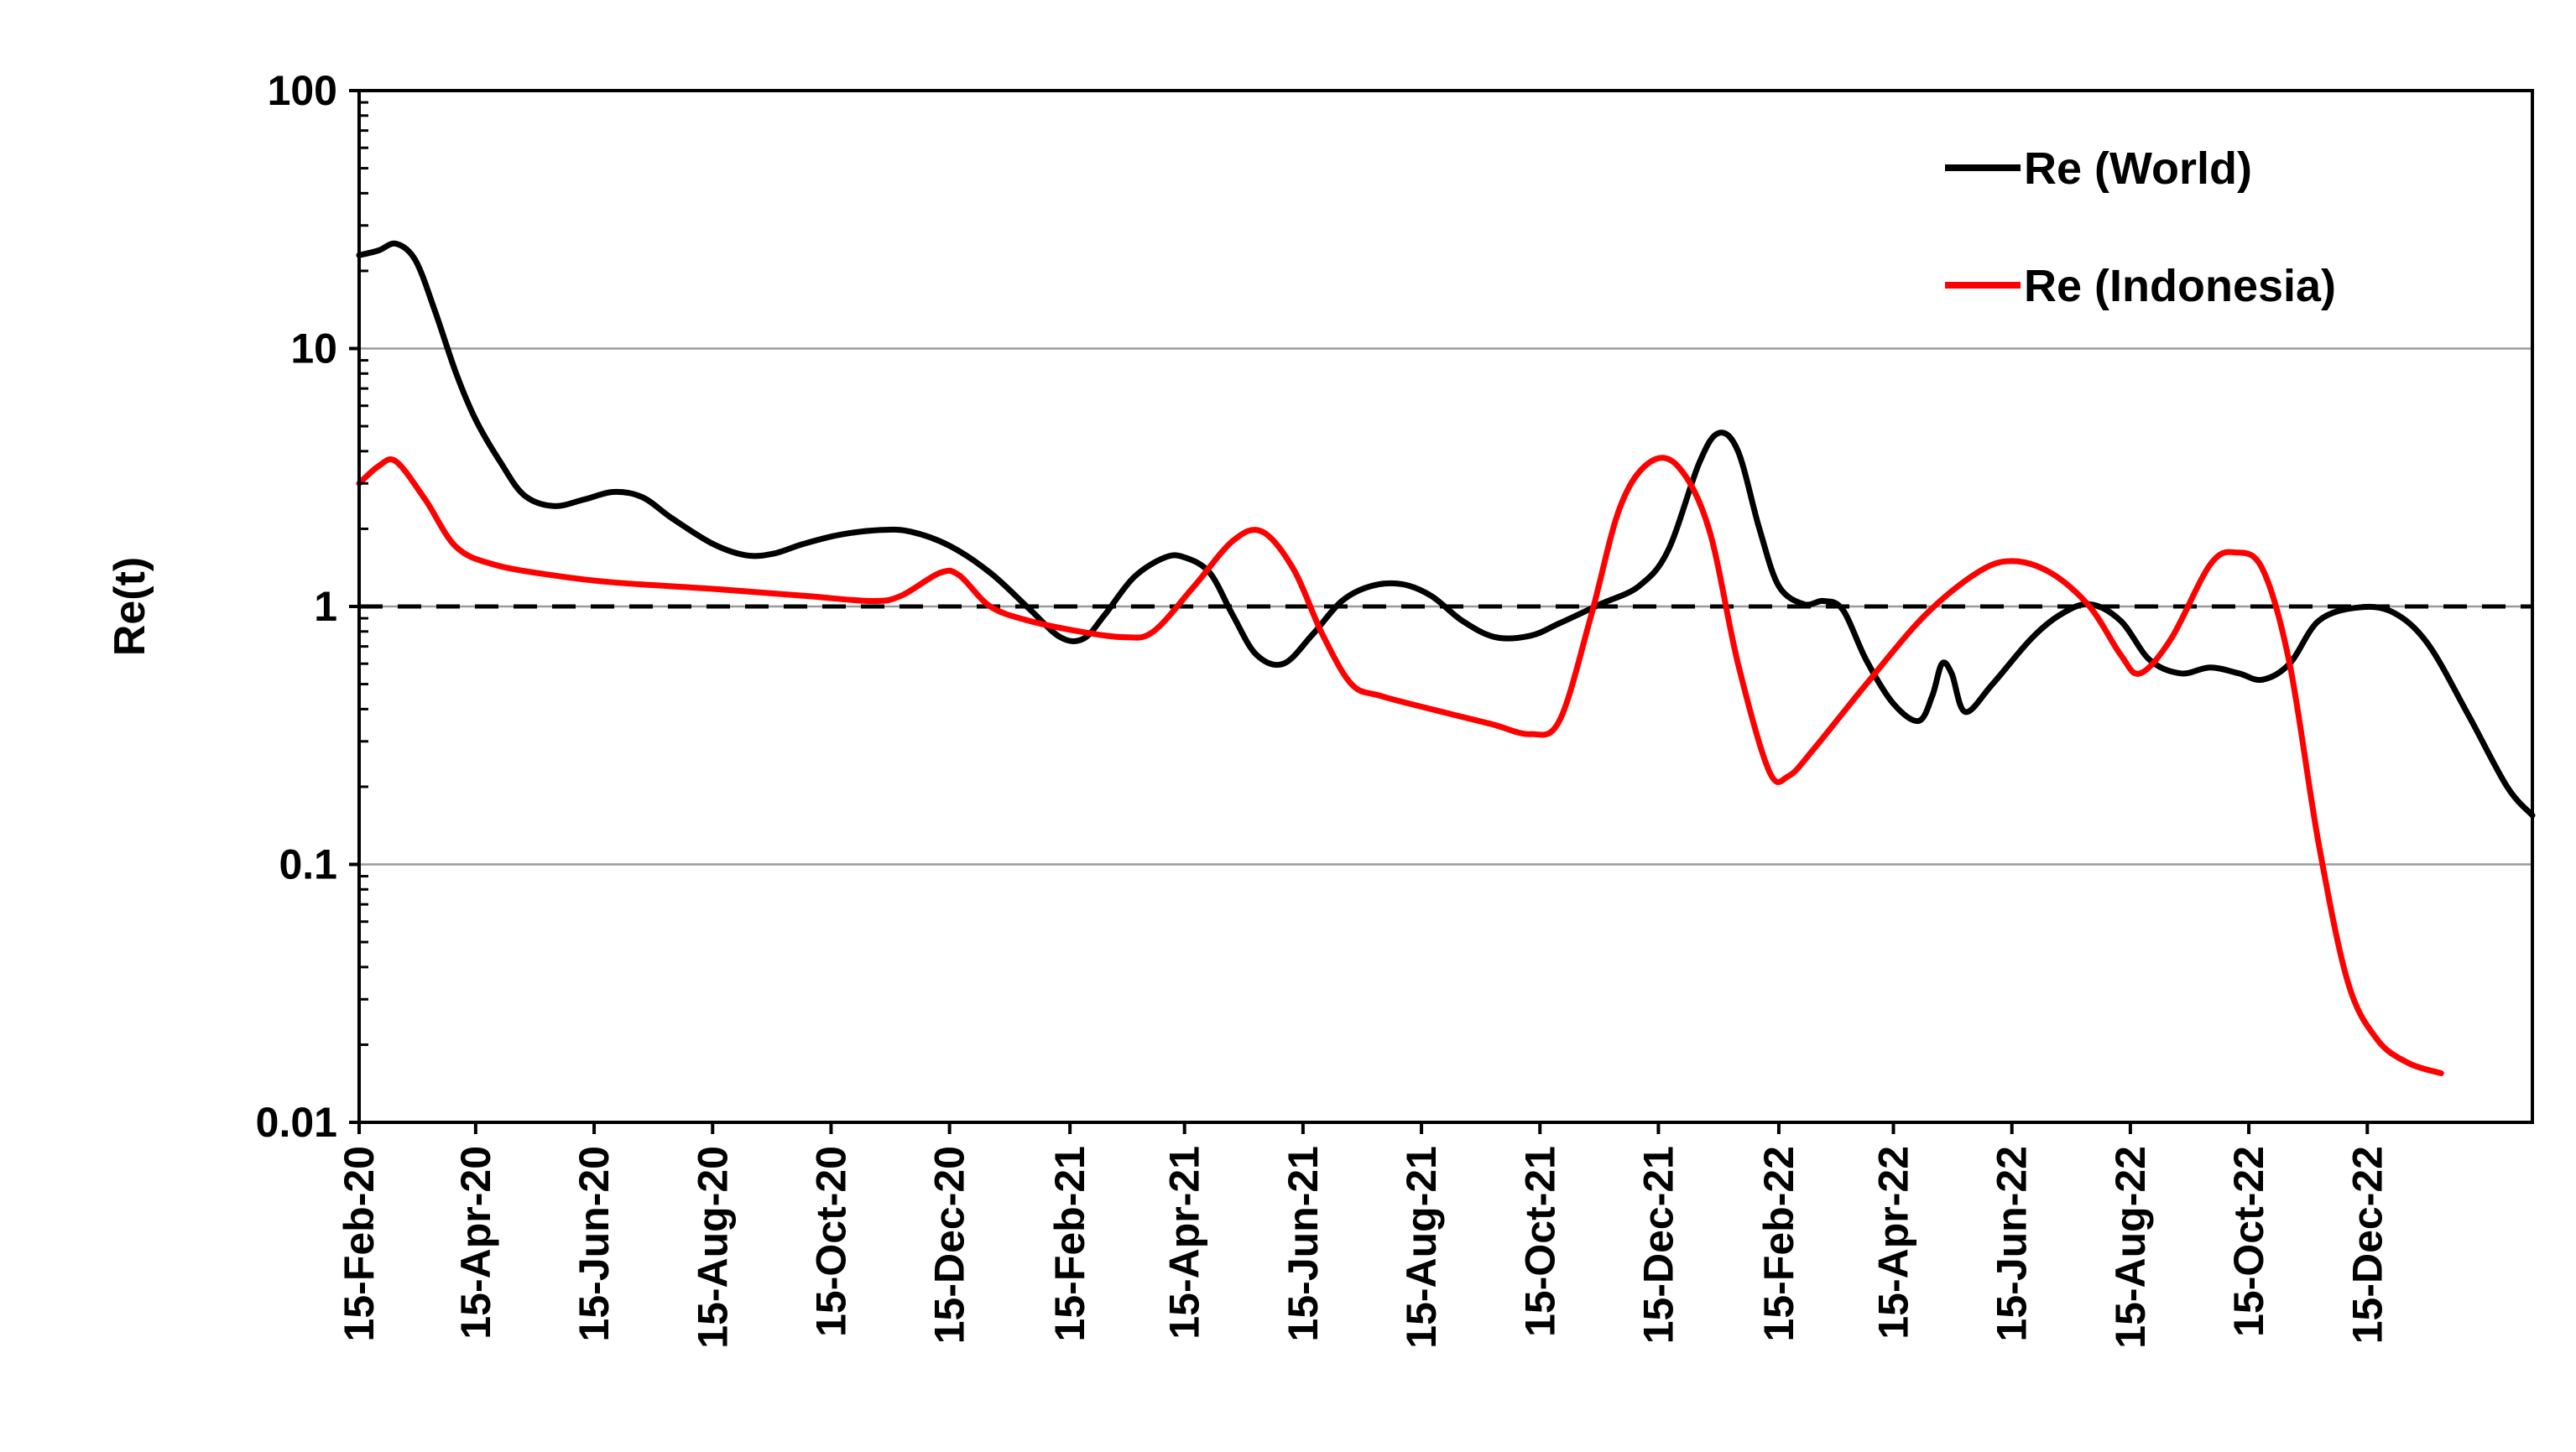  I want to click on x-tick-label: 15-Apr-21, so click(1184, 1243).